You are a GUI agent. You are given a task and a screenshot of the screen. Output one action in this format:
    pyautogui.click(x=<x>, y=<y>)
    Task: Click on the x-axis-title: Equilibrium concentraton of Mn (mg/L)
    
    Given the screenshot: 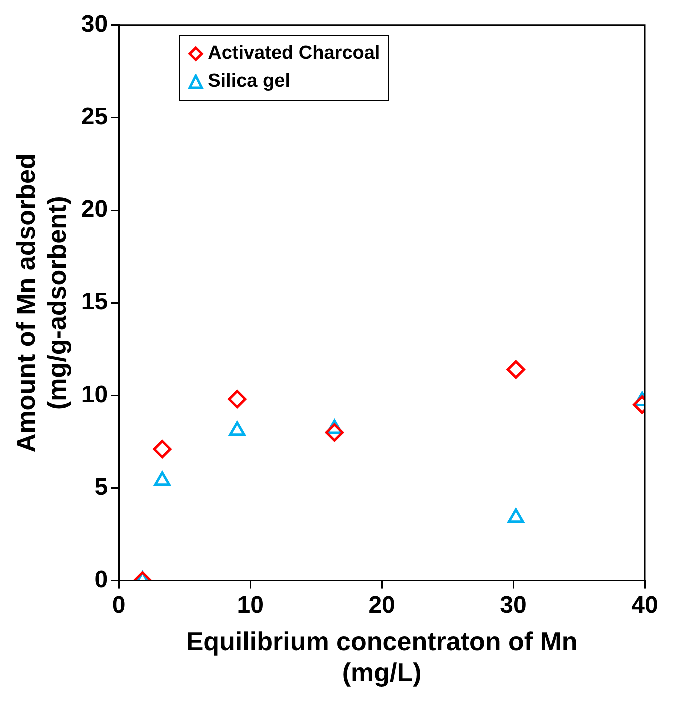 What is the action you would take?
    pyautogui.click(x=382, y=657)
    